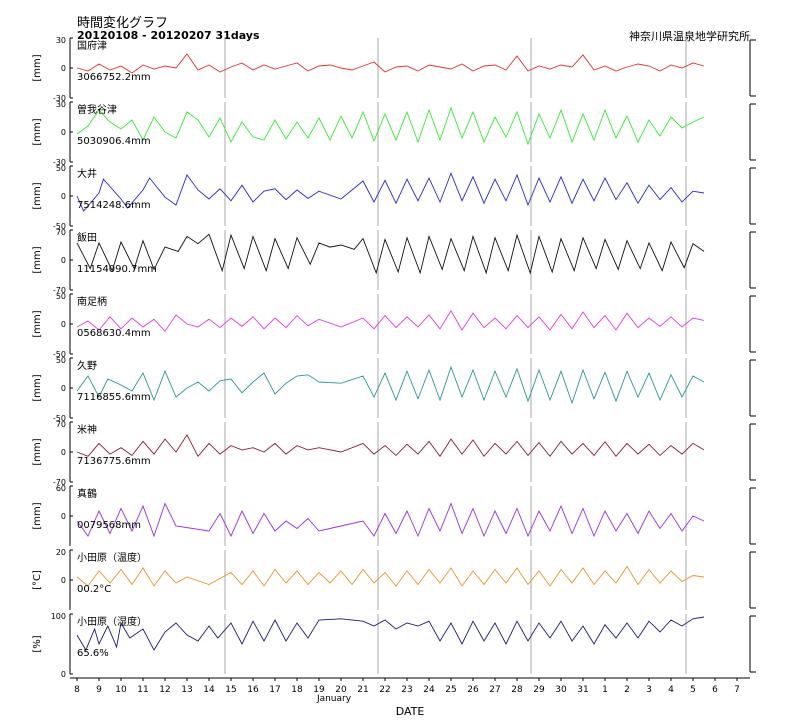 The height and width of the screenshot is (720, 790). I want to click on panel-9: 100 0 [%] 小田原（湿度） 65.6%, so click(394, 645).